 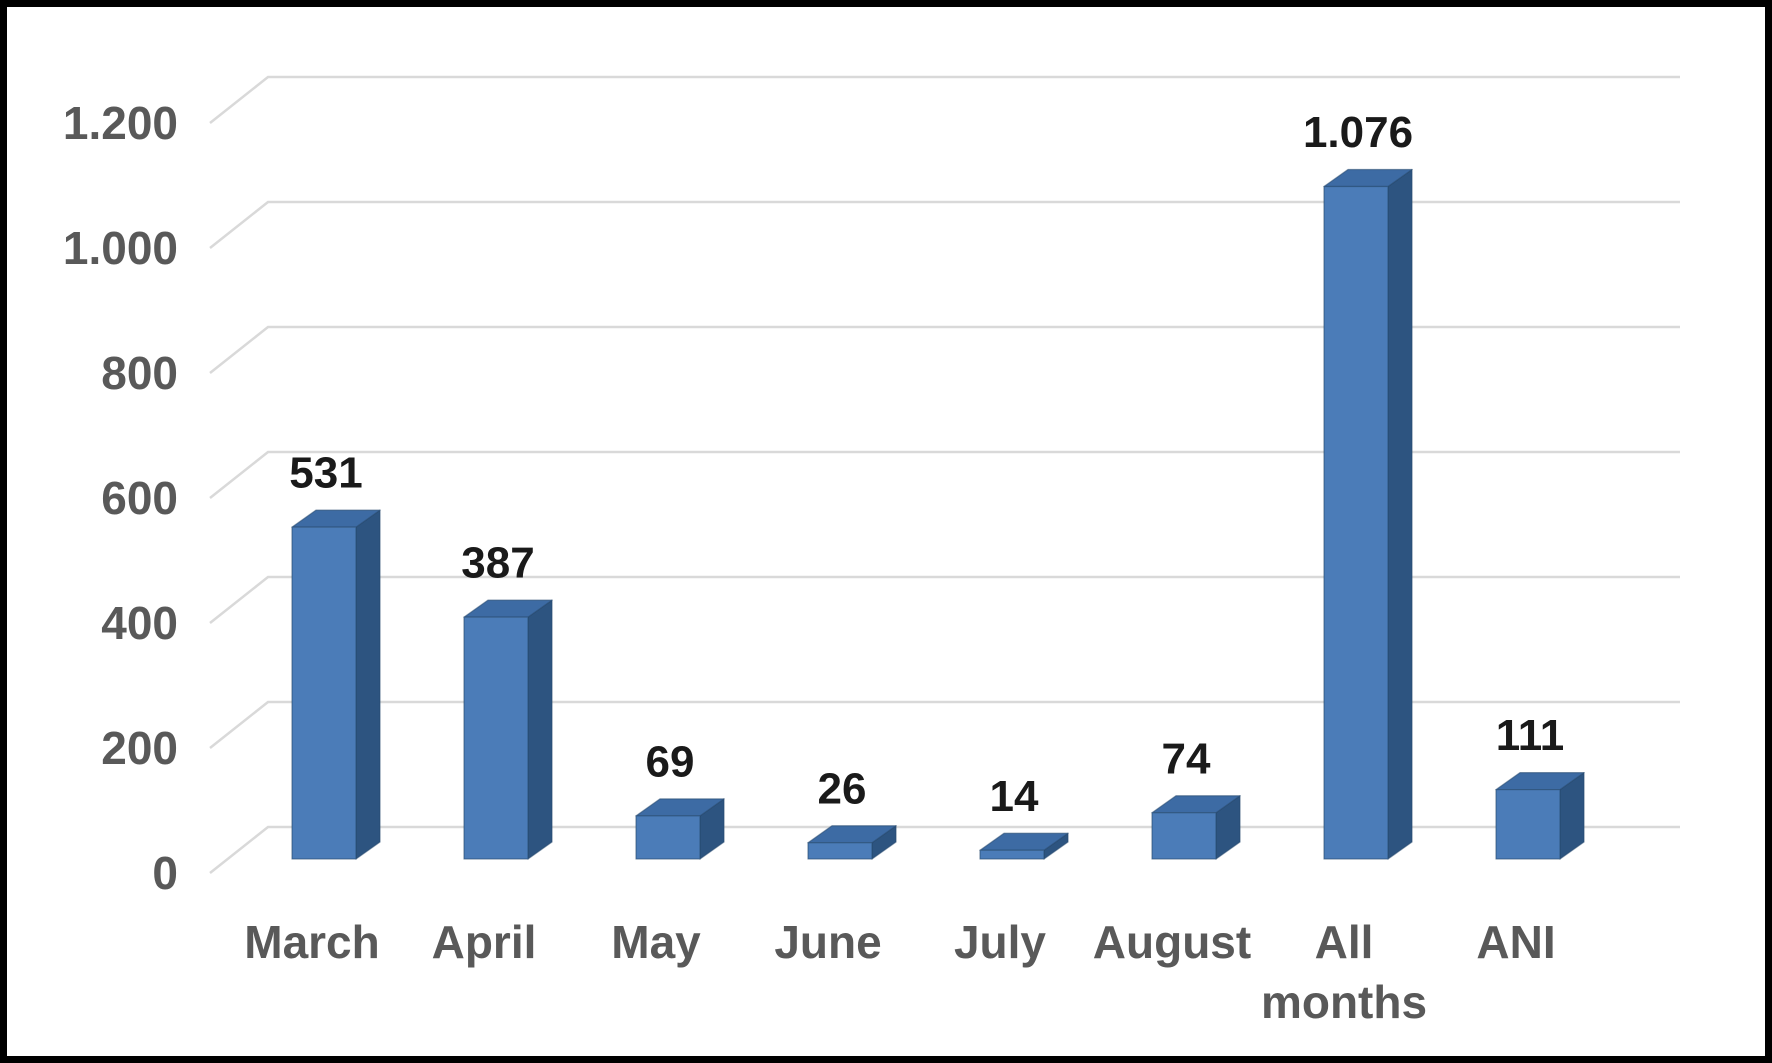 I want to click on y-tick-label-600: 600, so click(x=139, y=498).